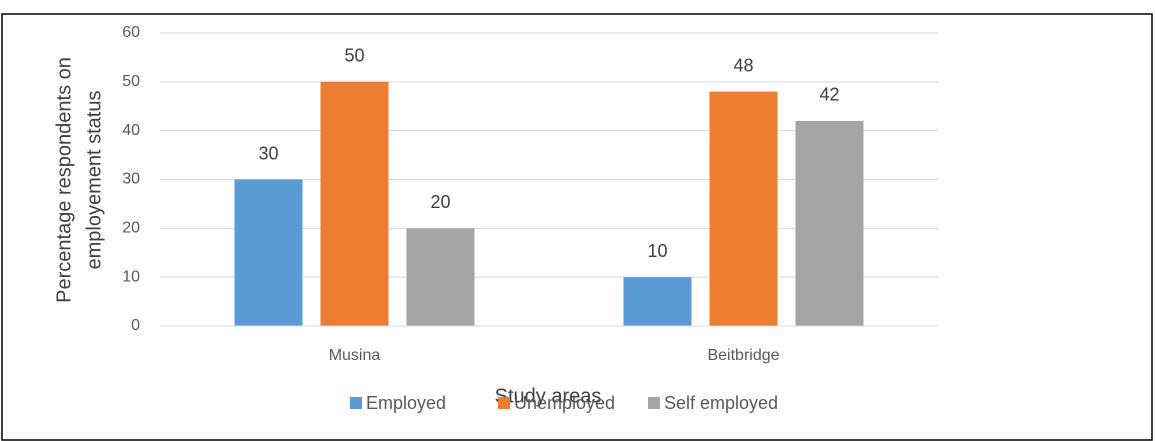  Describe the element at coordinates (440, 202) in the screenshot. I see `data-label: 20` at that location.